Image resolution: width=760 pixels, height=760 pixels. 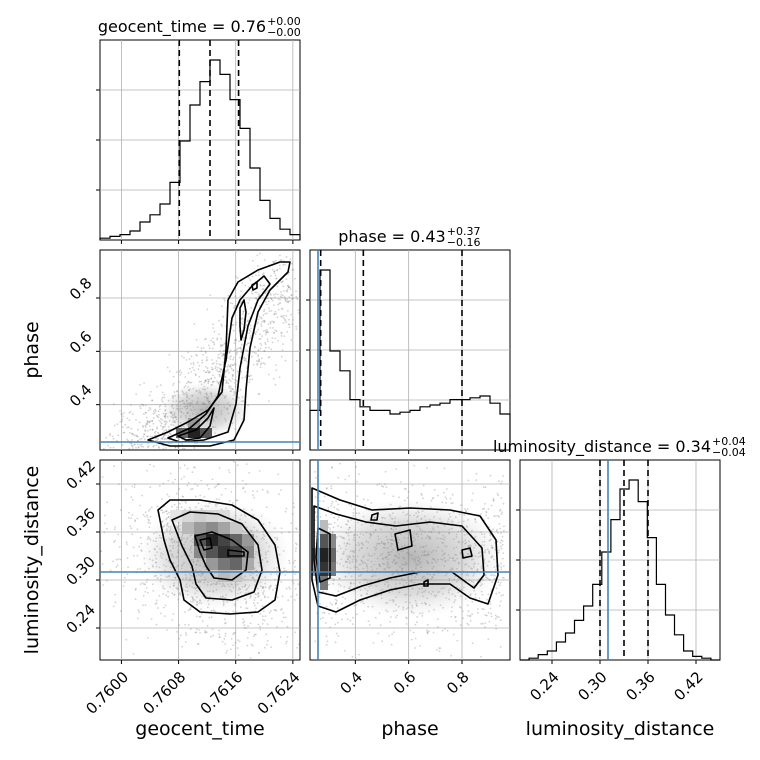 What do you see at coordinates (81, 289) in the screenshot?
I see `y-tick-label: 0.8` at bounding box center [81, 289].